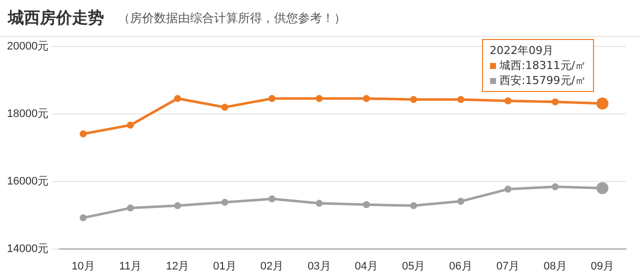  I want to click on y-tick-label: 14000元, so click(27, 248).